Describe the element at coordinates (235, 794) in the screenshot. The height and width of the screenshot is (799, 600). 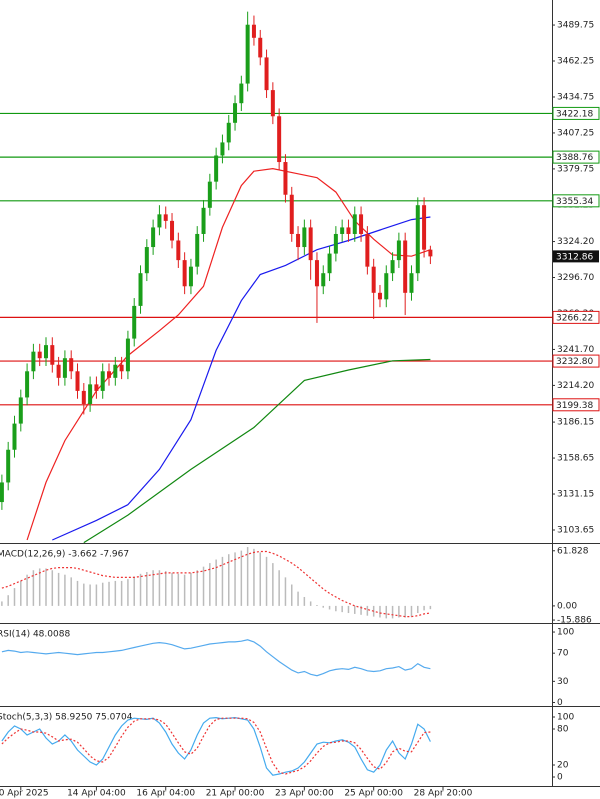
I see `x-tick-label: 21 Apr 00:00` at that location.